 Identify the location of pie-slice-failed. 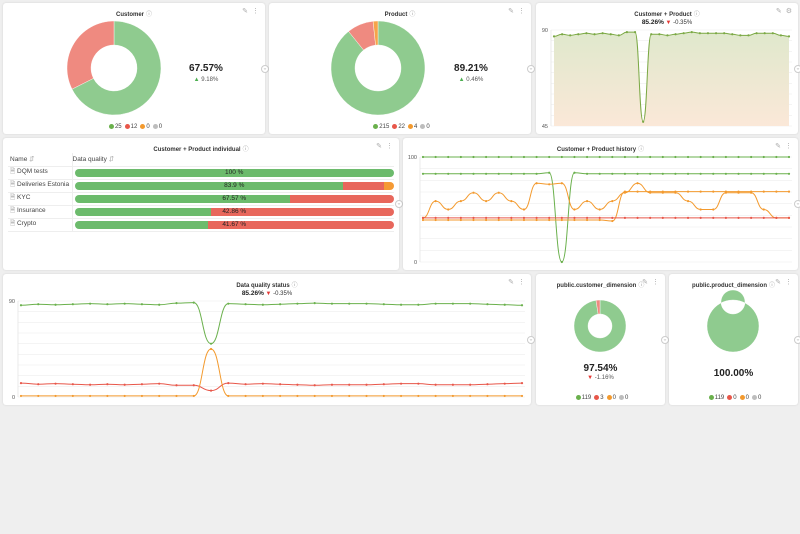
(598, 307).